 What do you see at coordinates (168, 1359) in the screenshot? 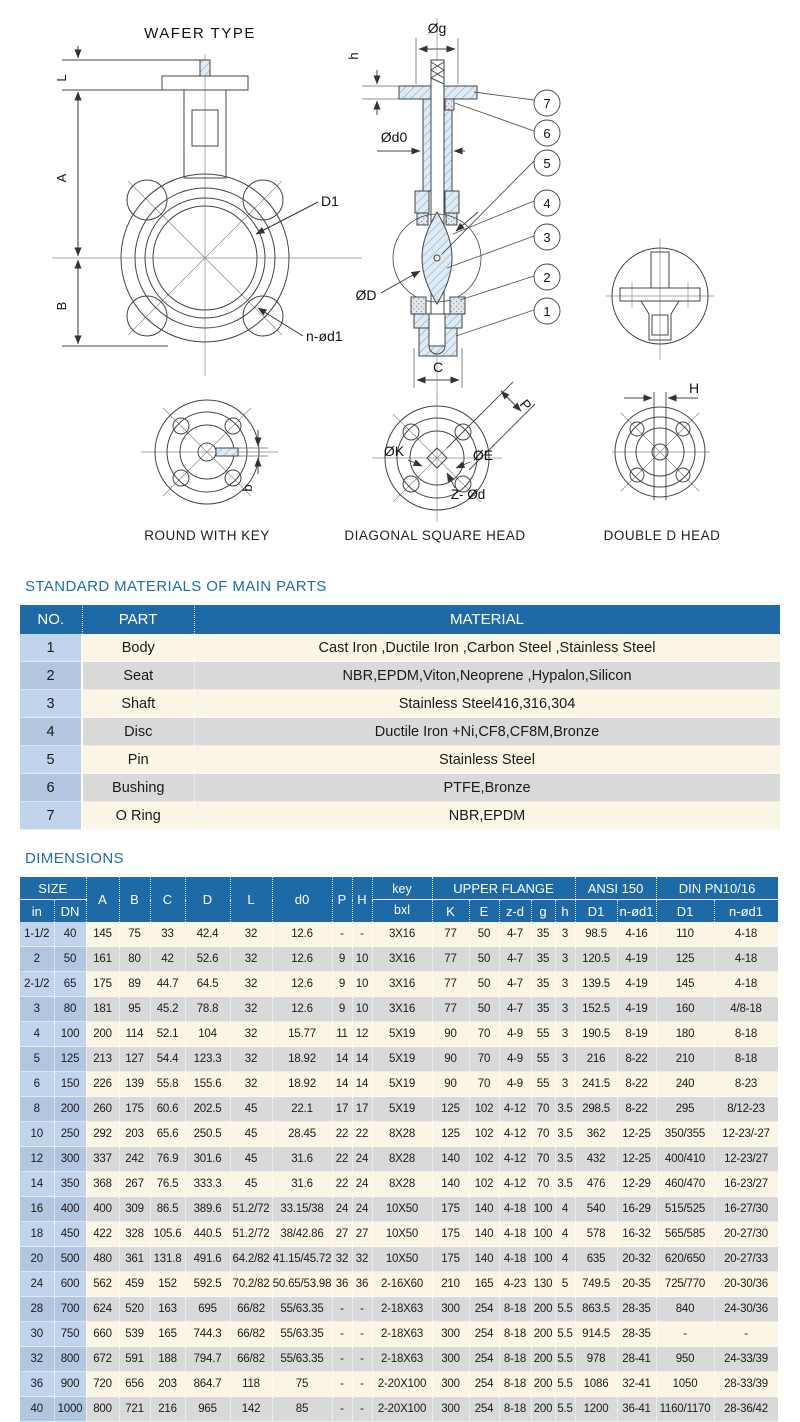
I see `dimension-cell: 188` at bounding box center [168, 1359].